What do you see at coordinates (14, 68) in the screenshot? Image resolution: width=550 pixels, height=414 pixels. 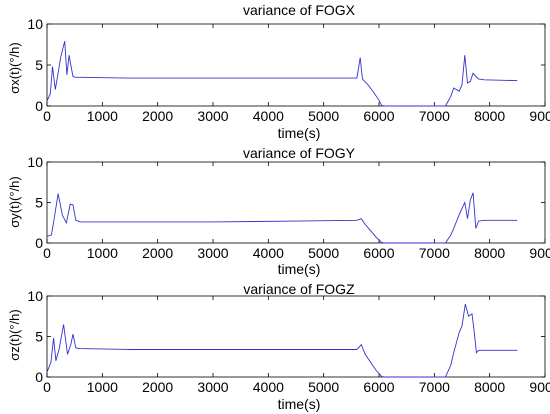 I see `y-axis-label: σx(t)(°/h)` at bounding box center [14, 68].